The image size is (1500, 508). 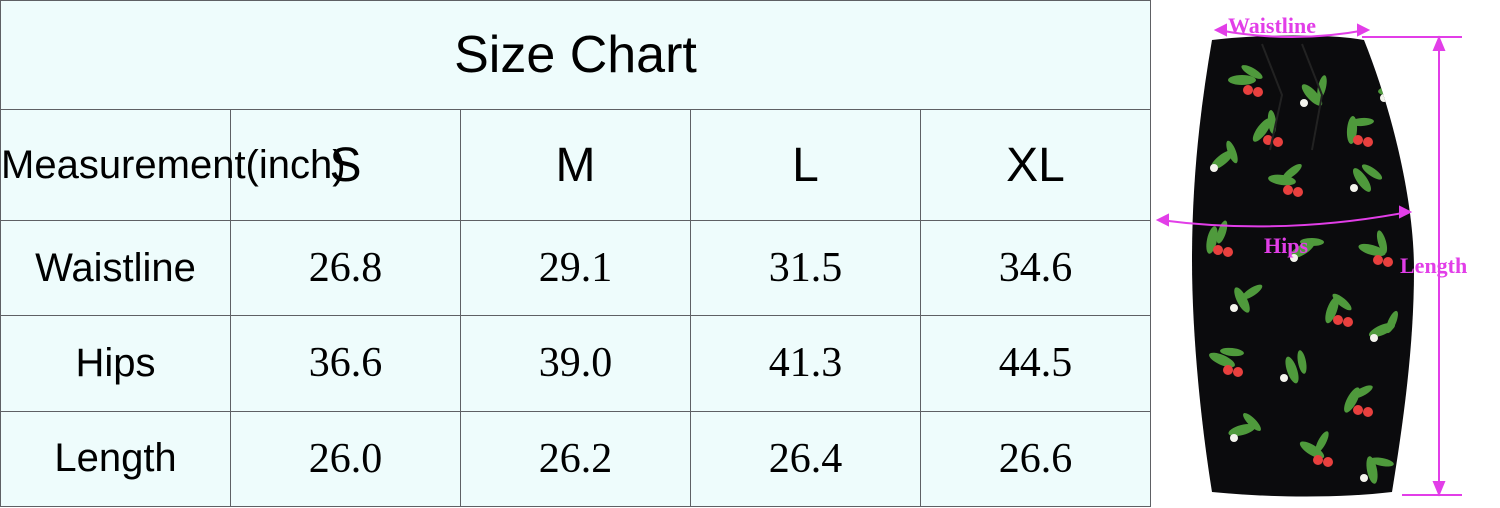 What do you see at coordinates (805, 268) in the screenshot?
I see `value-waistline-l: 31.5` at bounding box center [805, 268].